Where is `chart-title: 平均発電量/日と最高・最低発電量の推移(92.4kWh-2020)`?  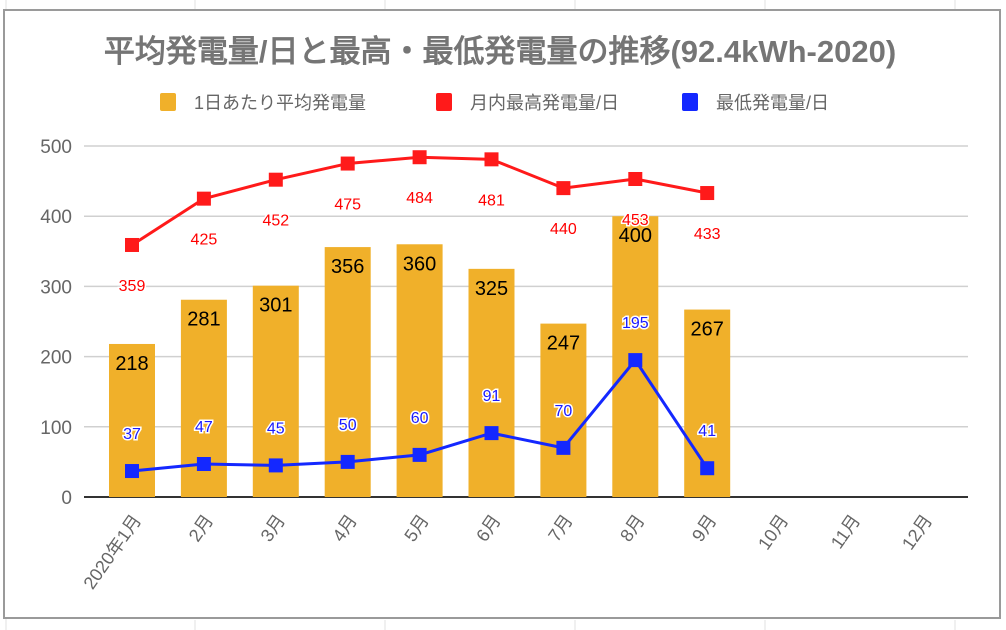
chart-title: 平均発電量/日と最高・最低発電量の推移(92.4kWh-2020) is located at coordinates (500, 51).